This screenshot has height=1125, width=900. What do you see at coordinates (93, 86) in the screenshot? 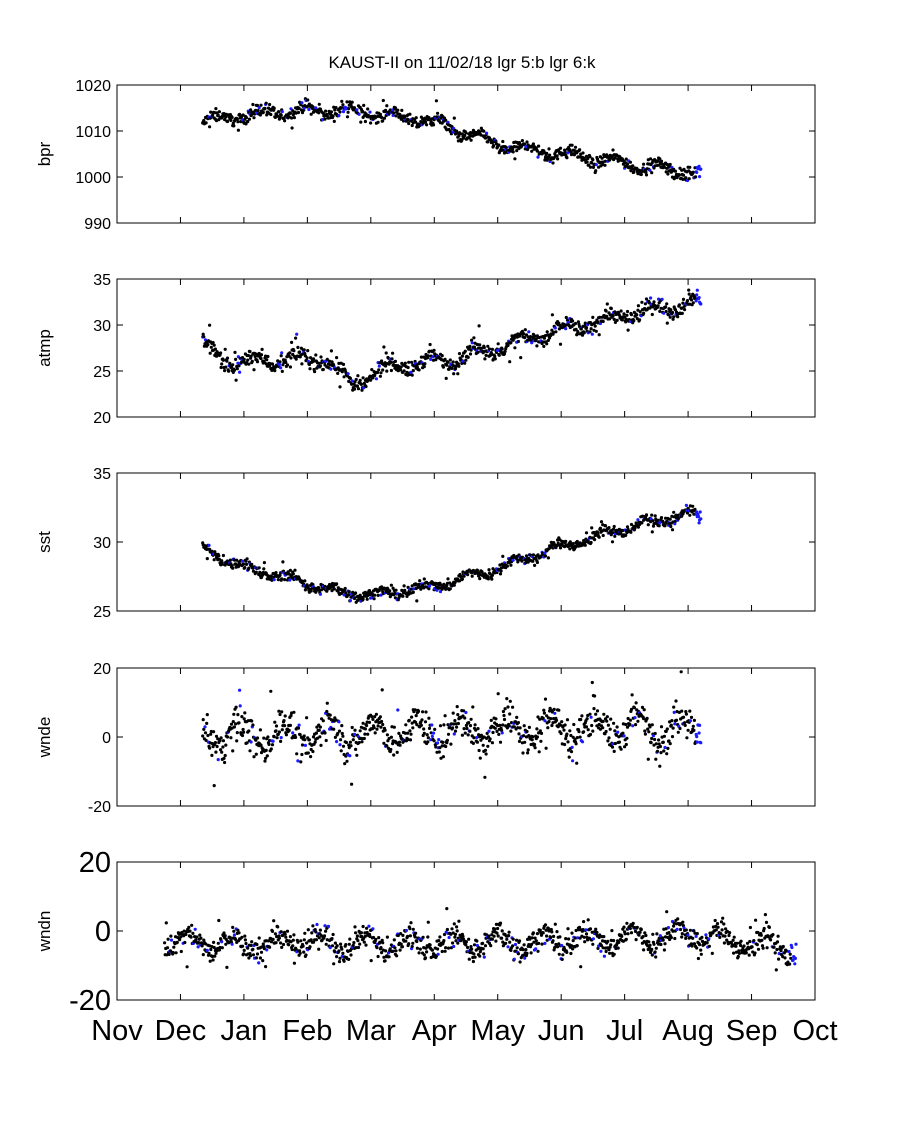
I see `y-tick-label: 1020` at bounding box center [93, 86].